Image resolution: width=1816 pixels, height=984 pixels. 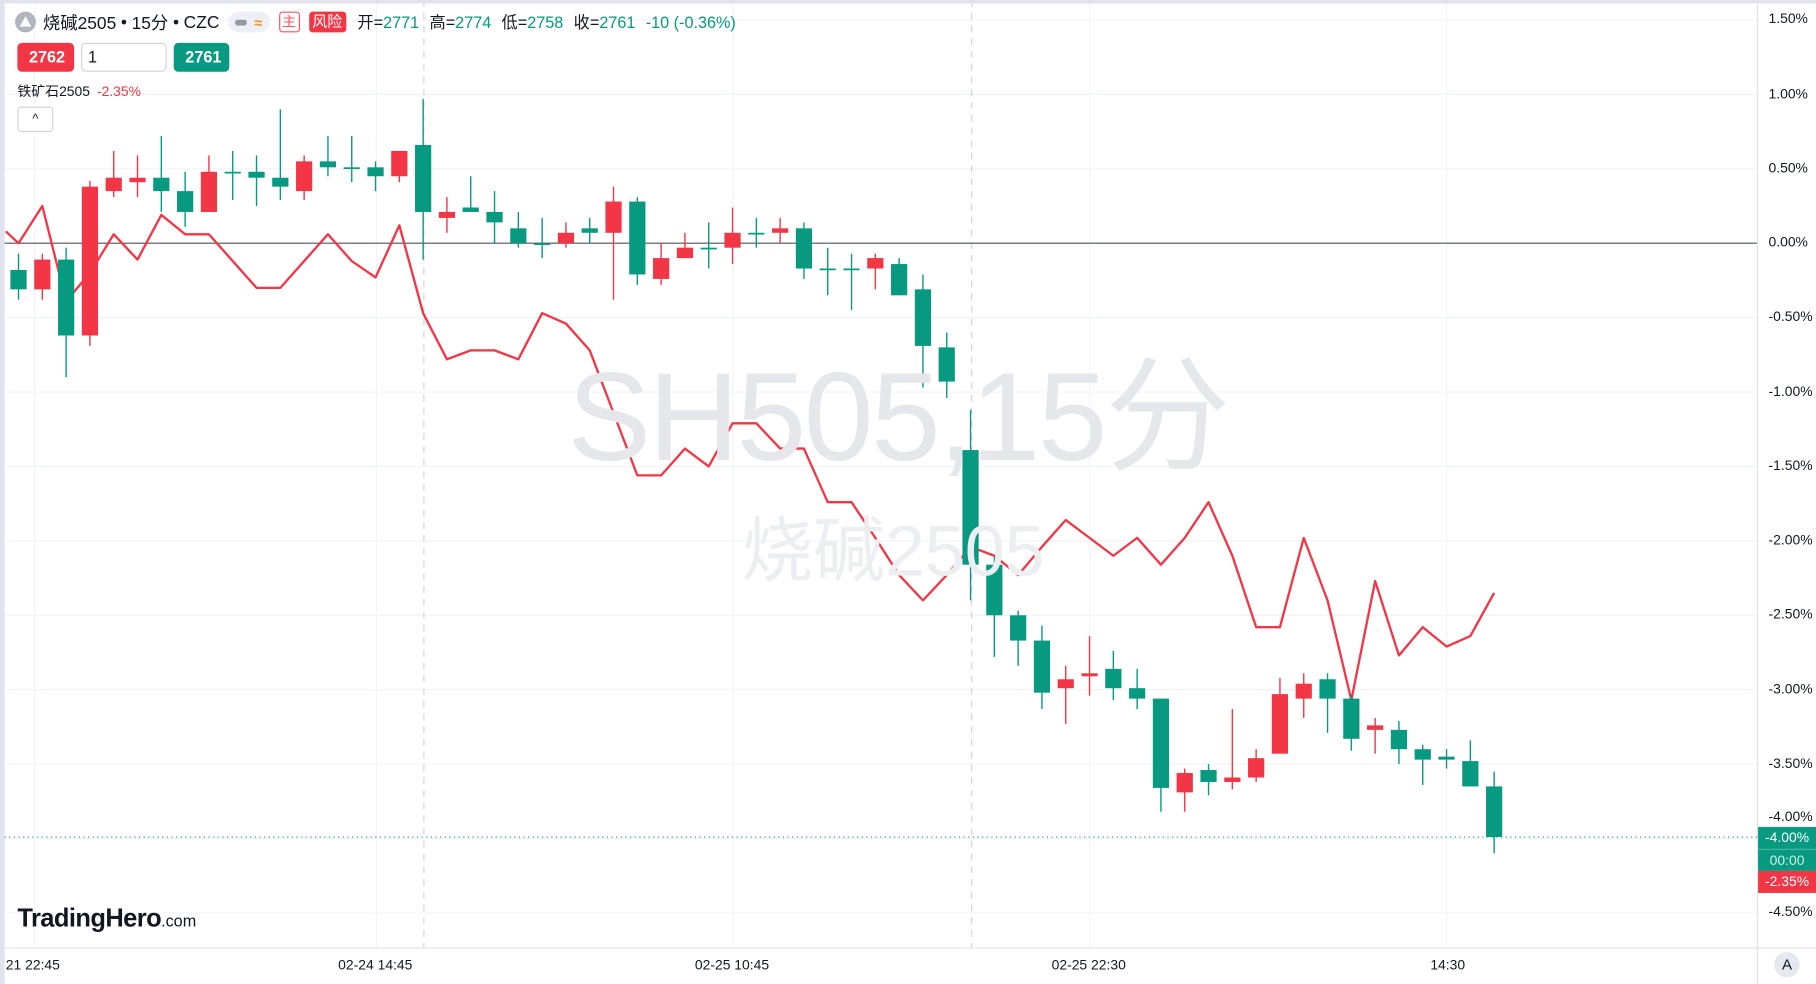 I want to click on watermark-name: 烧碱2505, so click(x=893, y=551).